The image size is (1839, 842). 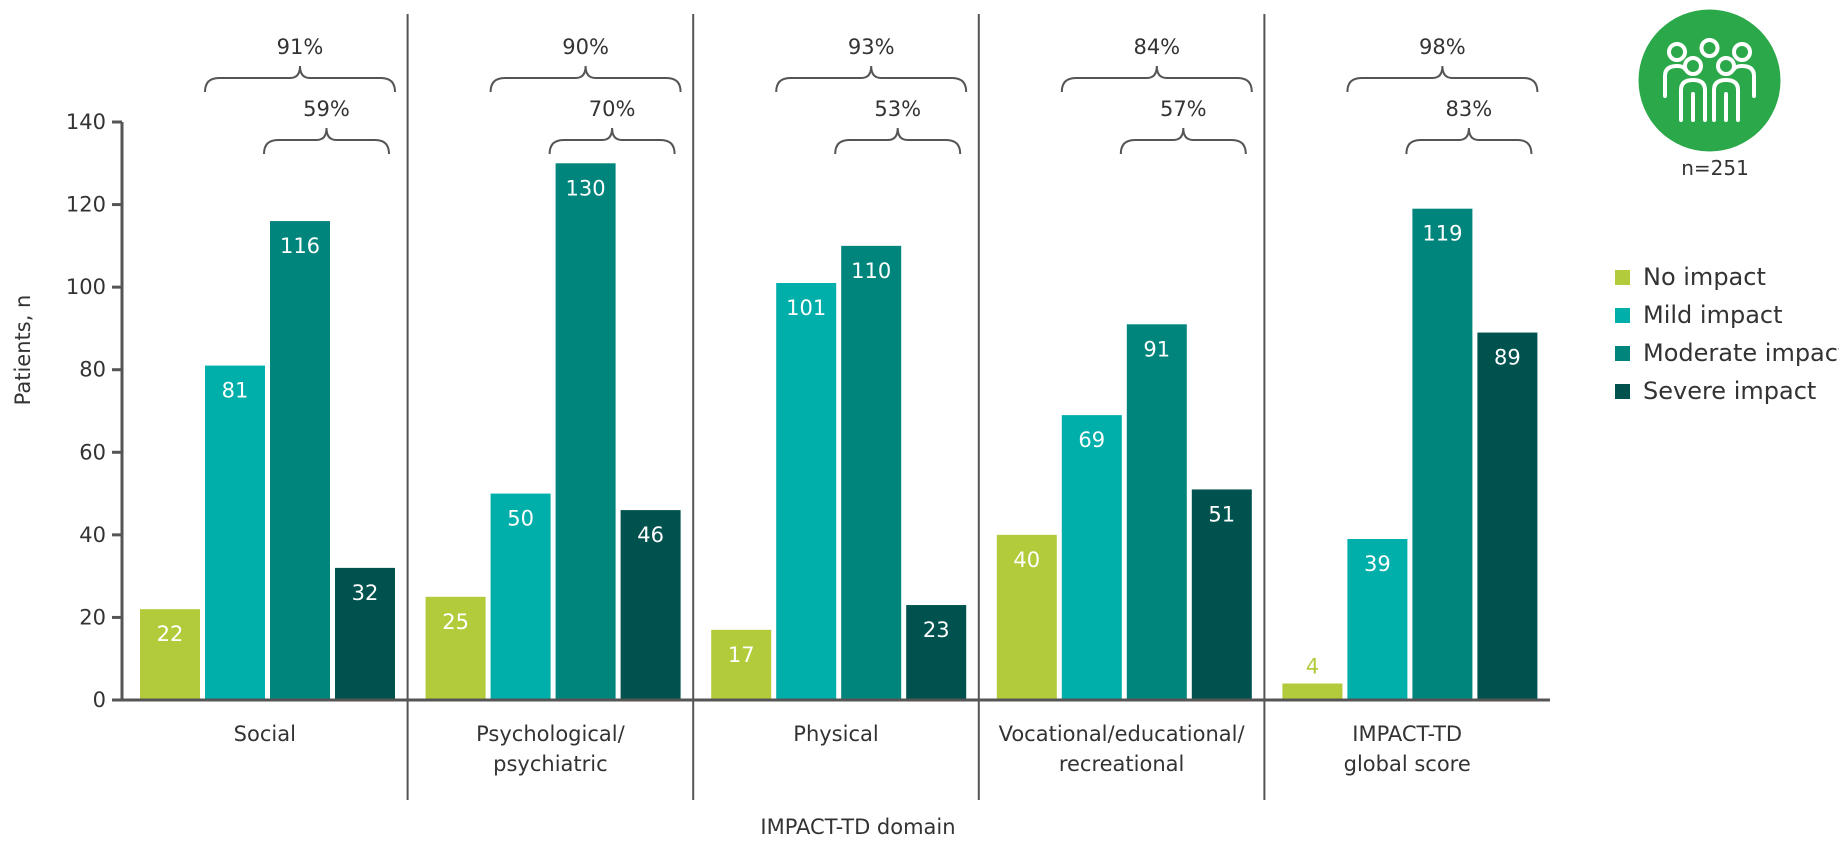 What do you see at coordinates (99, 700) in the screenshot?
I see `y-tick-label: 0` at bounding box center [99, 700].